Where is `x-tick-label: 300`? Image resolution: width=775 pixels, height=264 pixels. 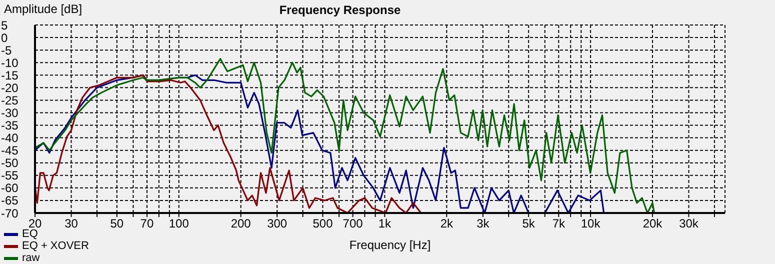 x-tick-label: 300 is located at coordinates (277, 223).